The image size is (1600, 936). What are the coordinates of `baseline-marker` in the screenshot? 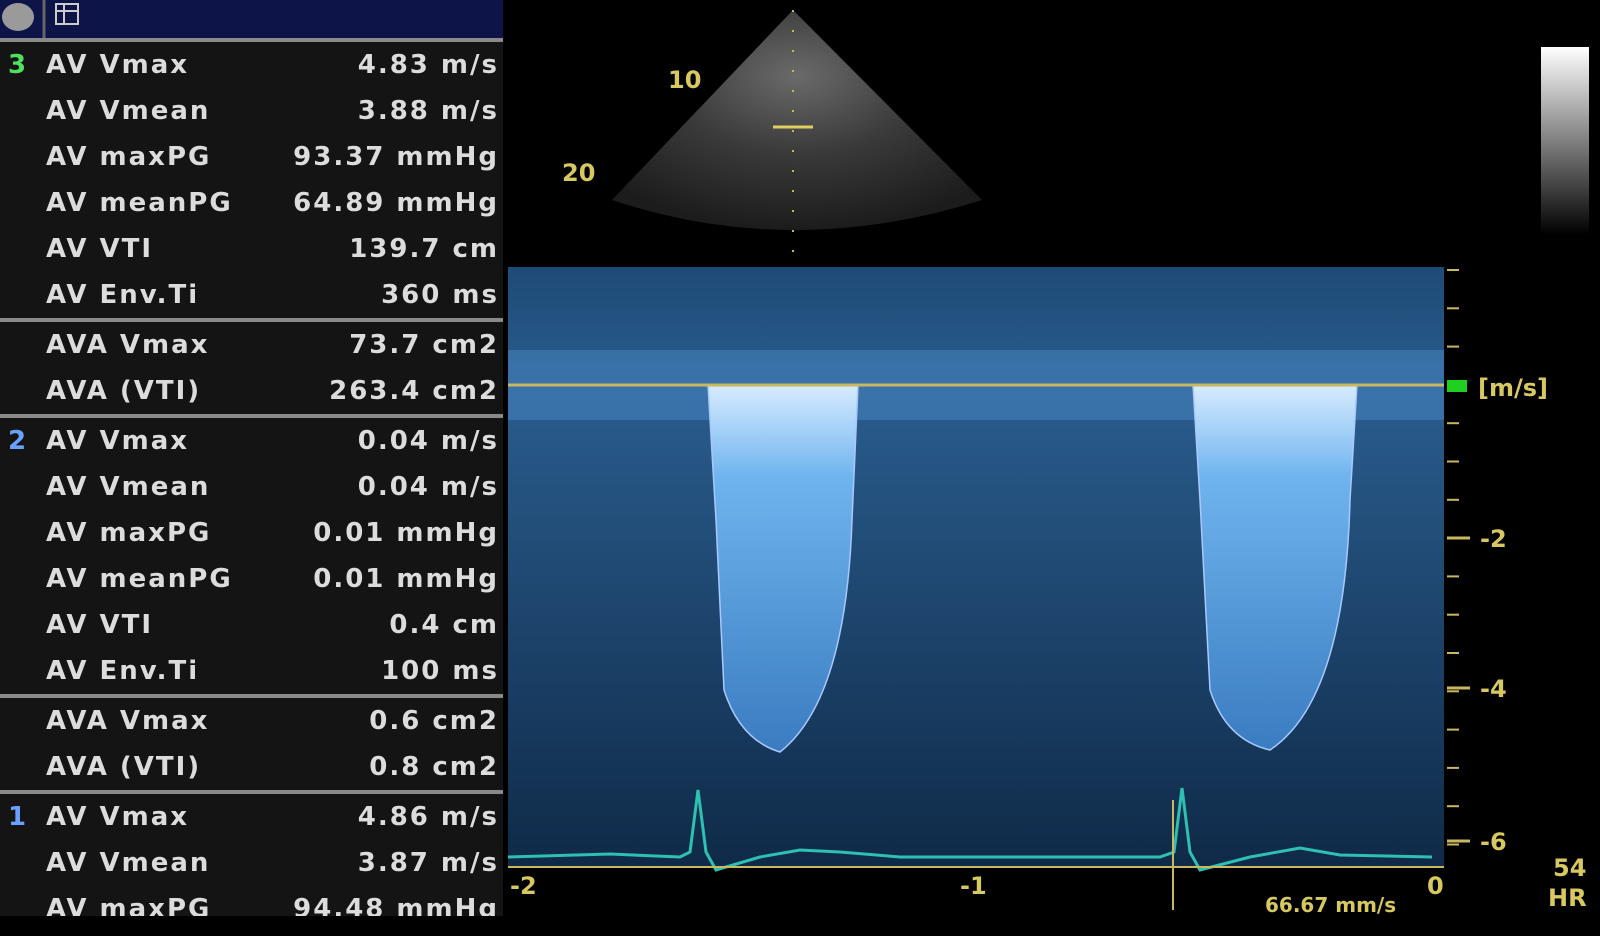 It's located at (1457, 386).